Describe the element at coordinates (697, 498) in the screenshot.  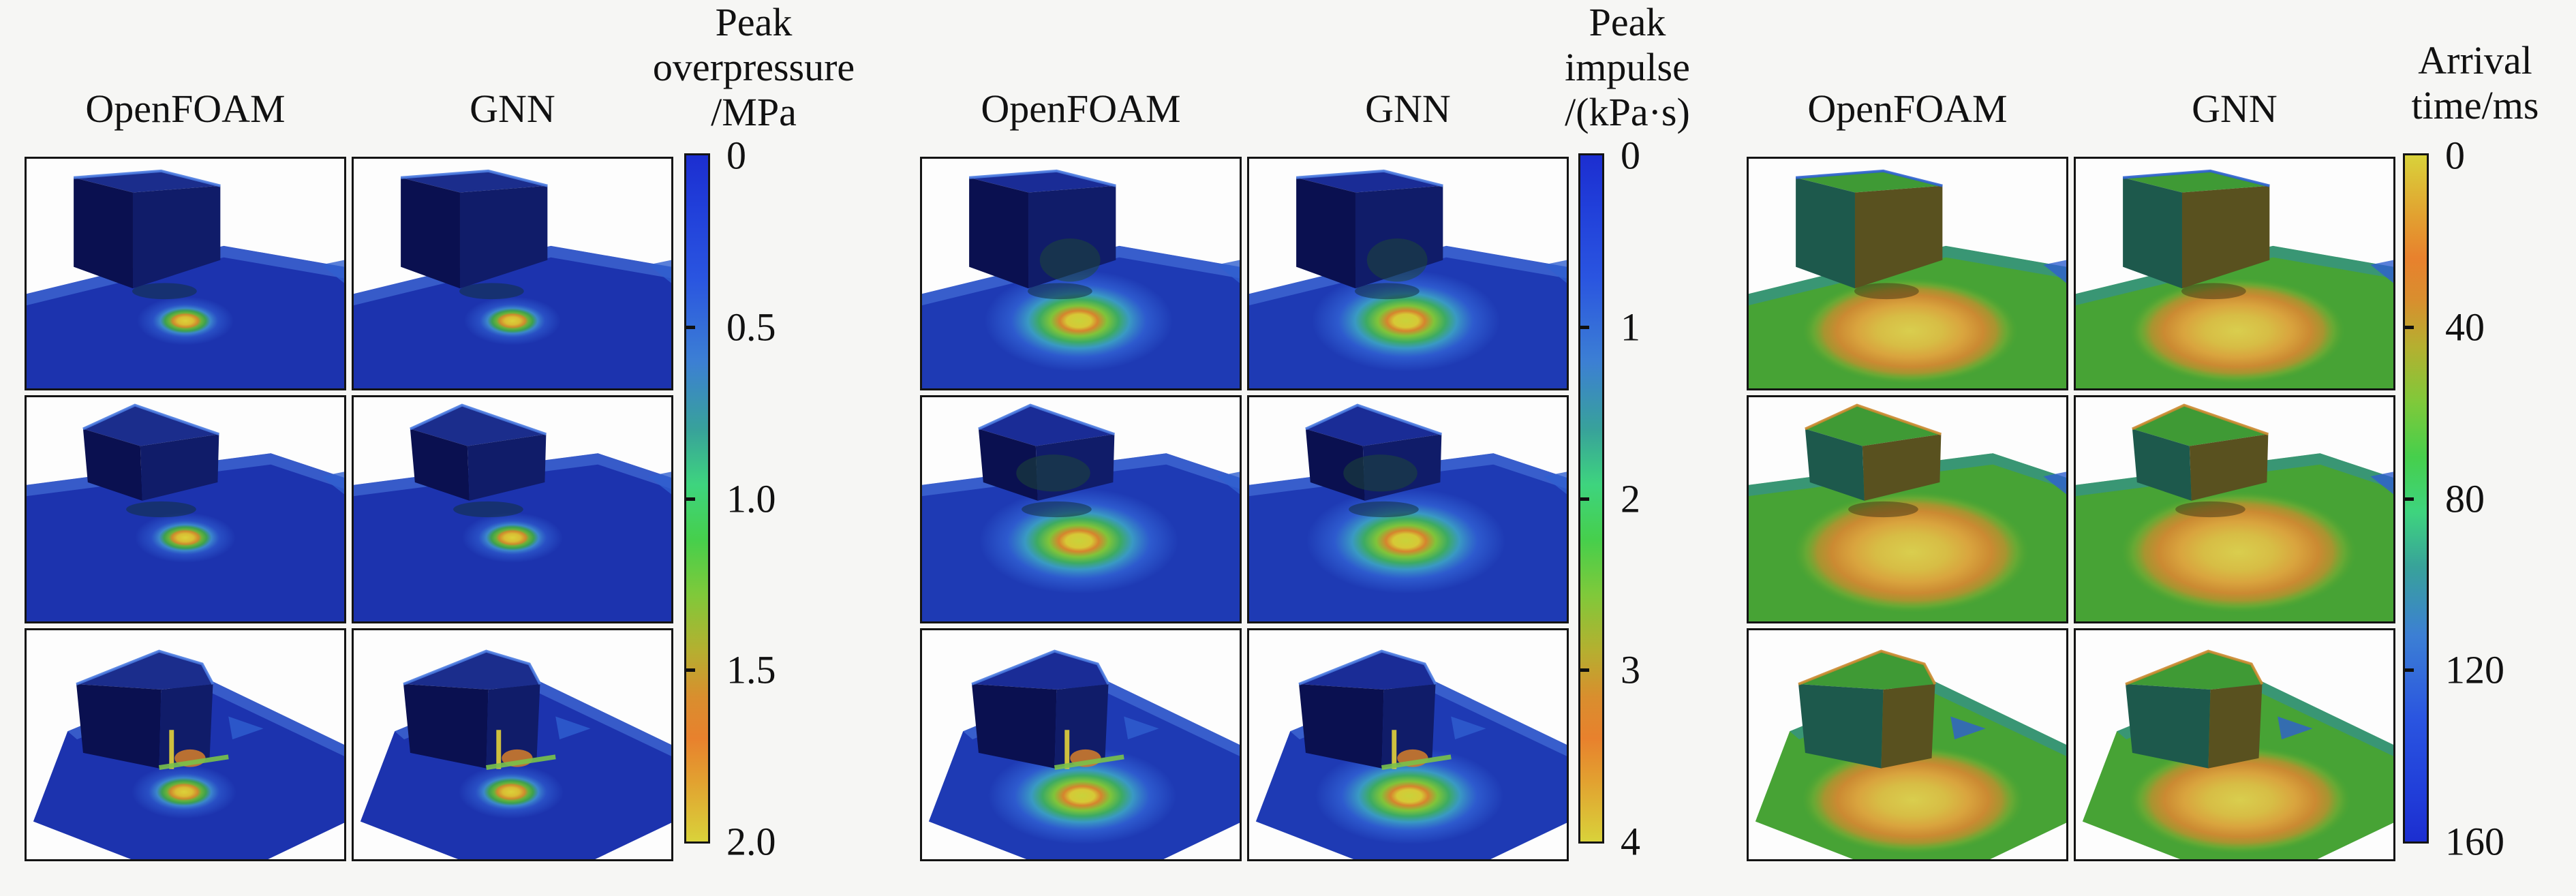
I see `colorbar-overpressure` at that location.